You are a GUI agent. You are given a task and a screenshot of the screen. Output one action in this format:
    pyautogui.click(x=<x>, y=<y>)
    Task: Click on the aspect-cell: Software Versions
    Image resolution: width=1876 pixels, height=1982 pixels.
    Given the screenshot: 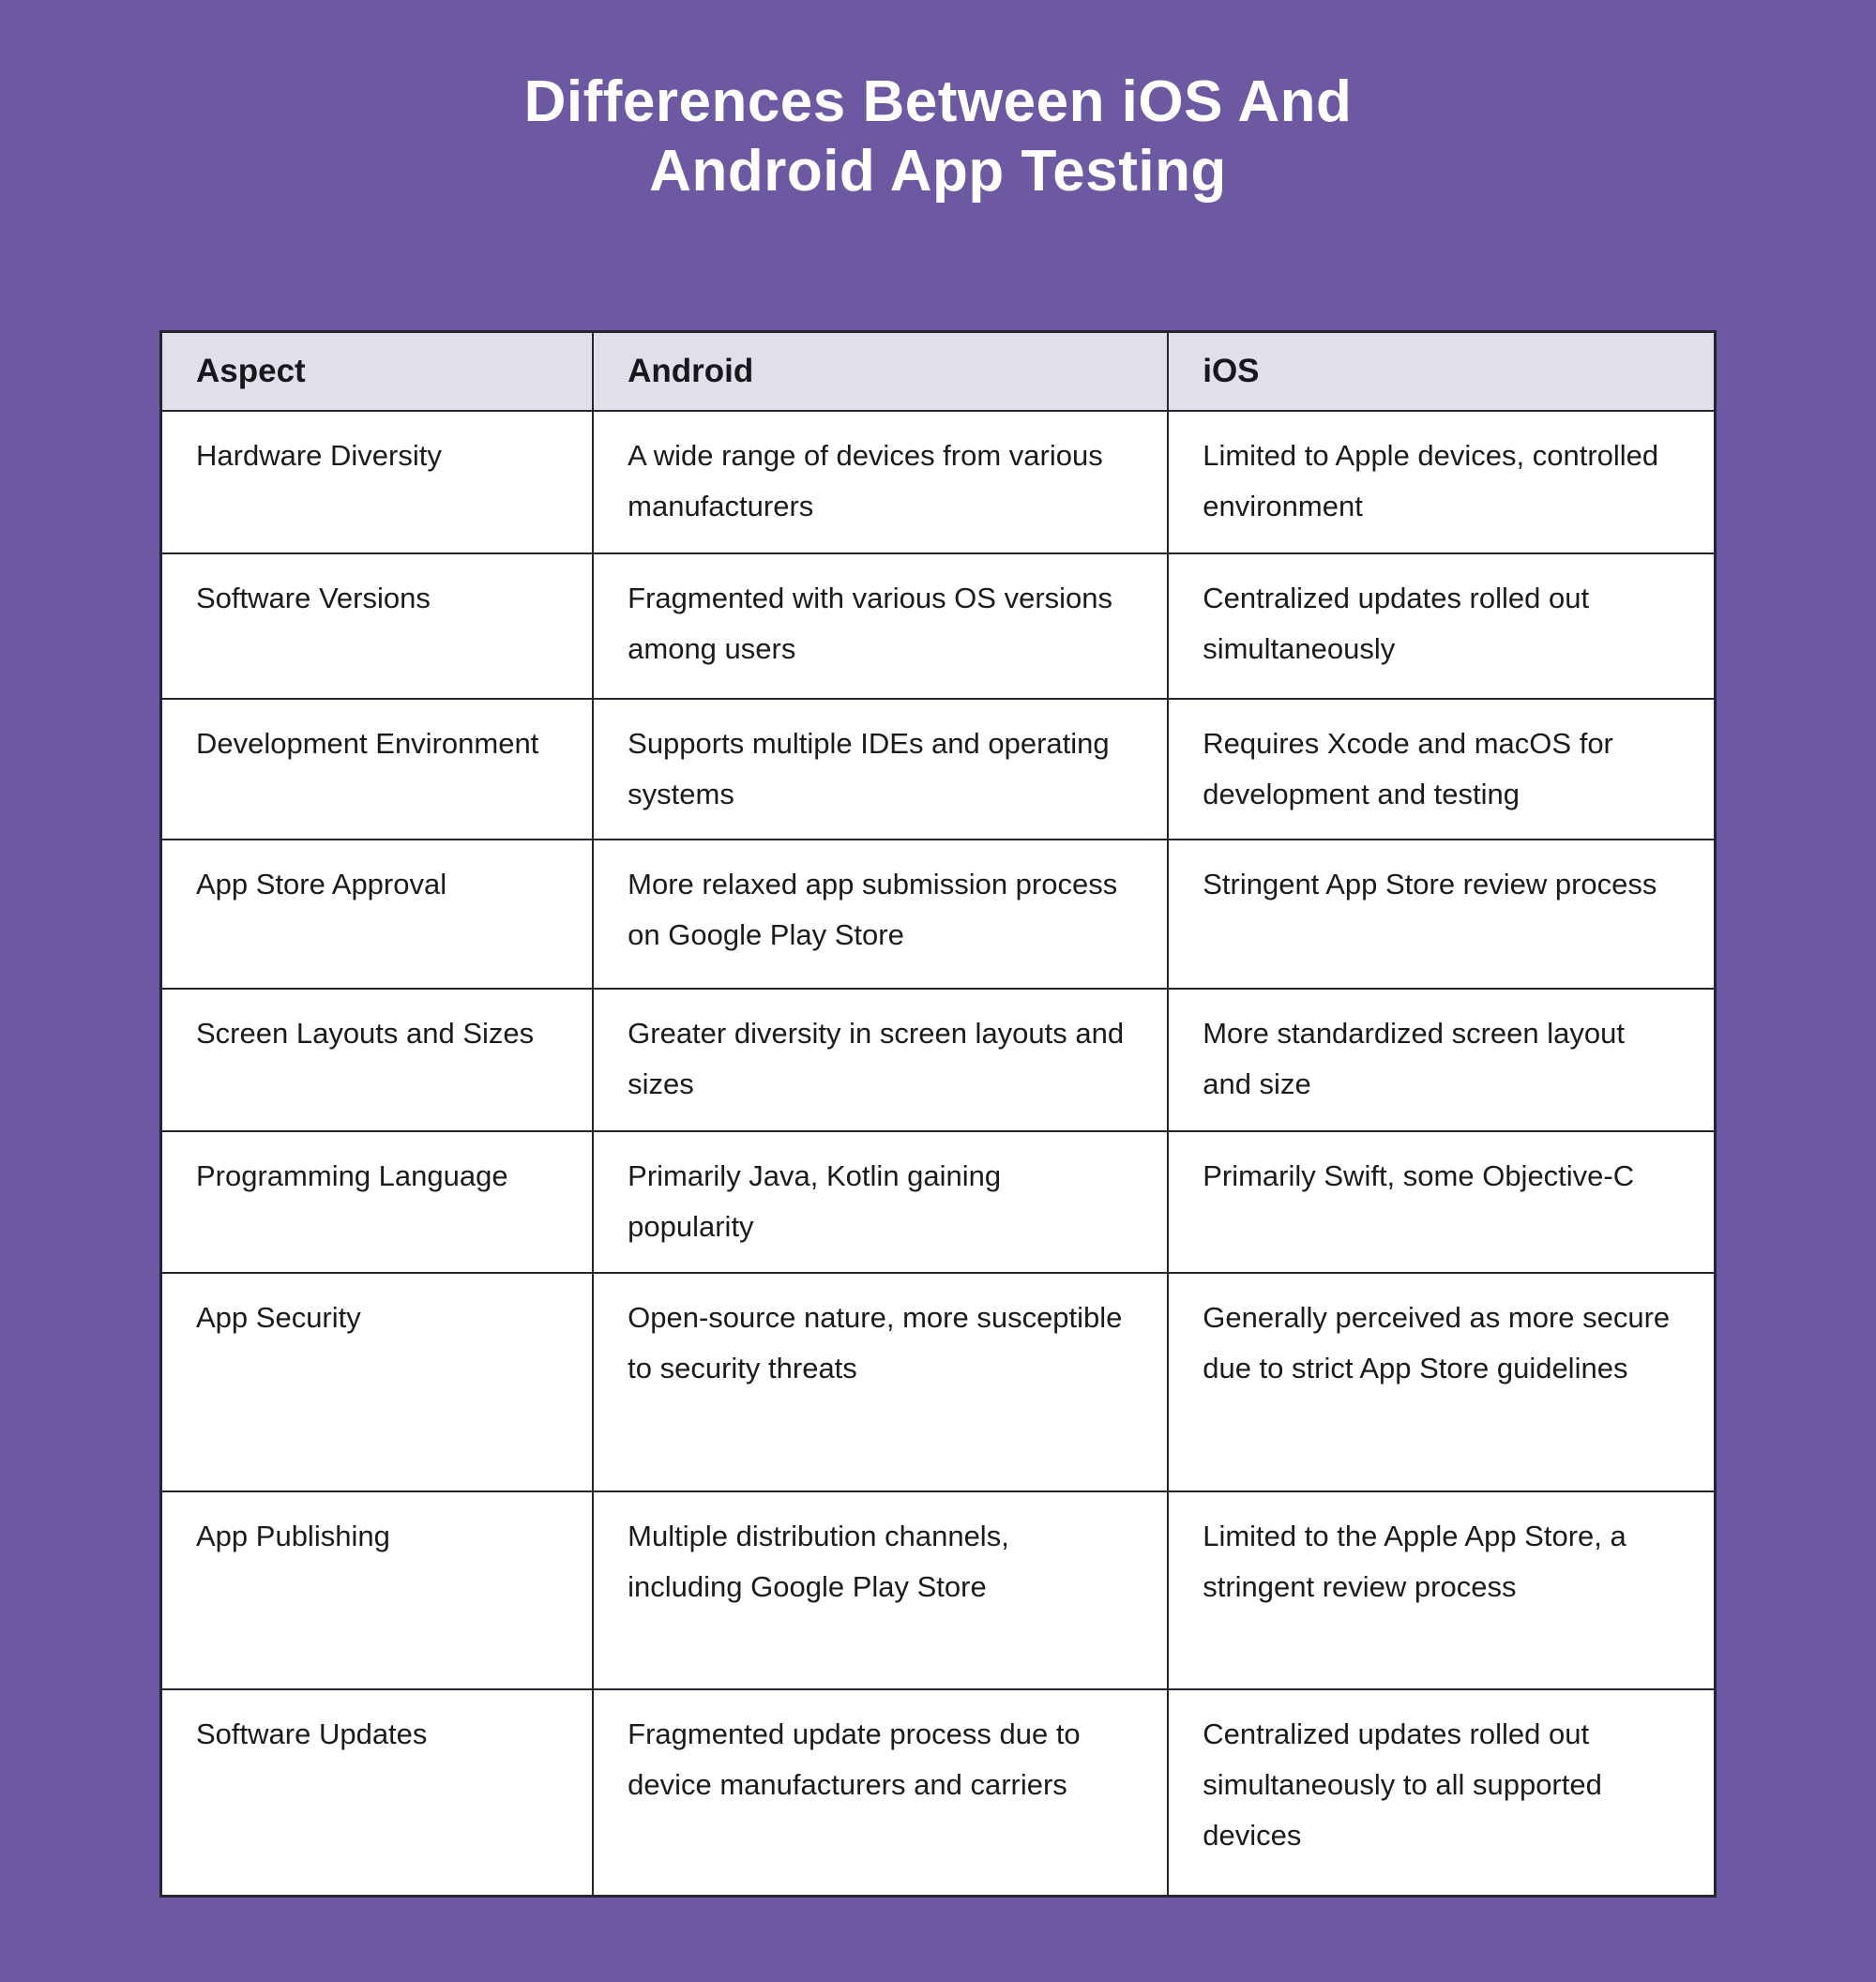 What is the action you would take?
    pyautogui.click(x=377, y=626)
    